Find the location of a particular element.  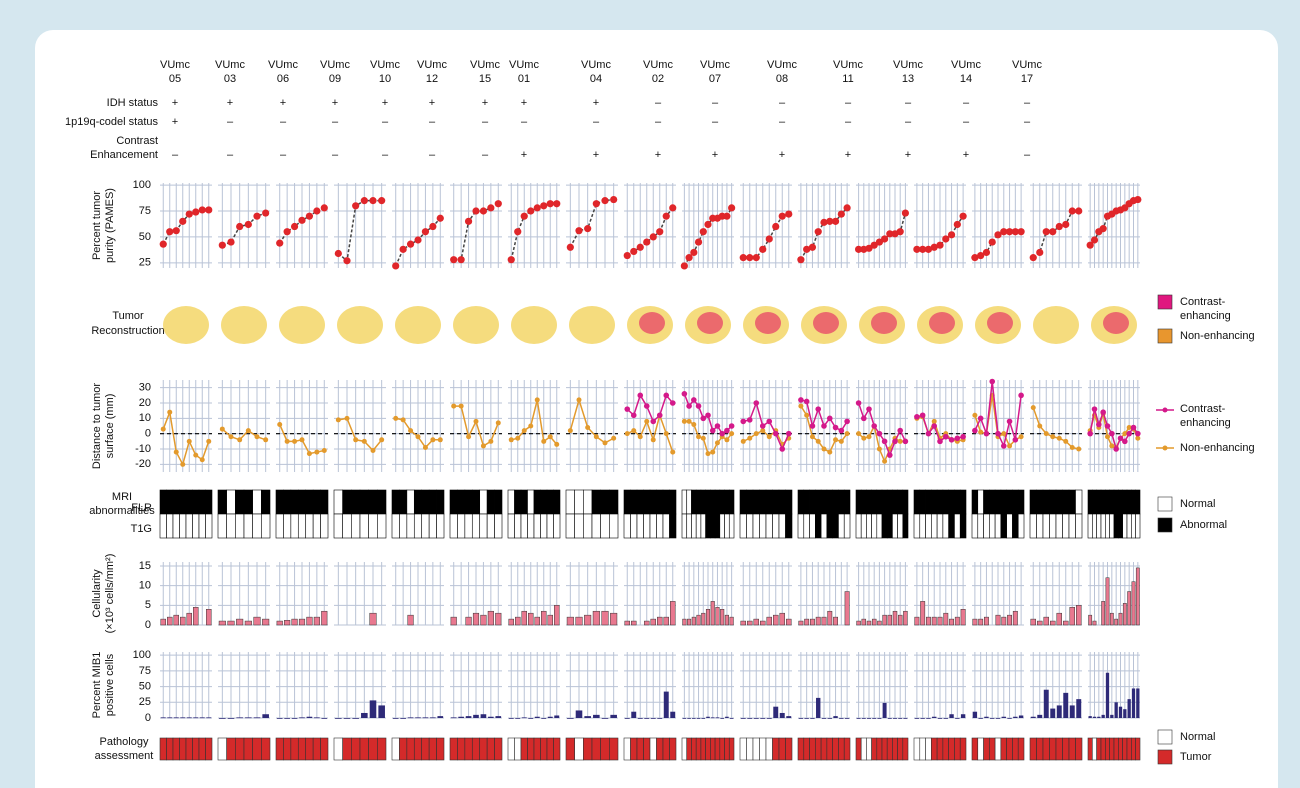

row-label: IDH status is located at coordinates (133, 103).